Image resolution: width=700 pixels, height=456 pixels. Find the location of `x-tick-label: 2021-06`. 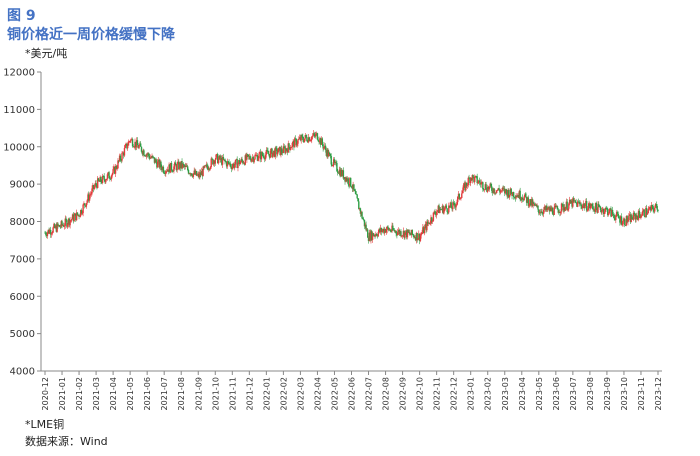

x-tick-label: 2021-06 is located at coordinates (147, 393).